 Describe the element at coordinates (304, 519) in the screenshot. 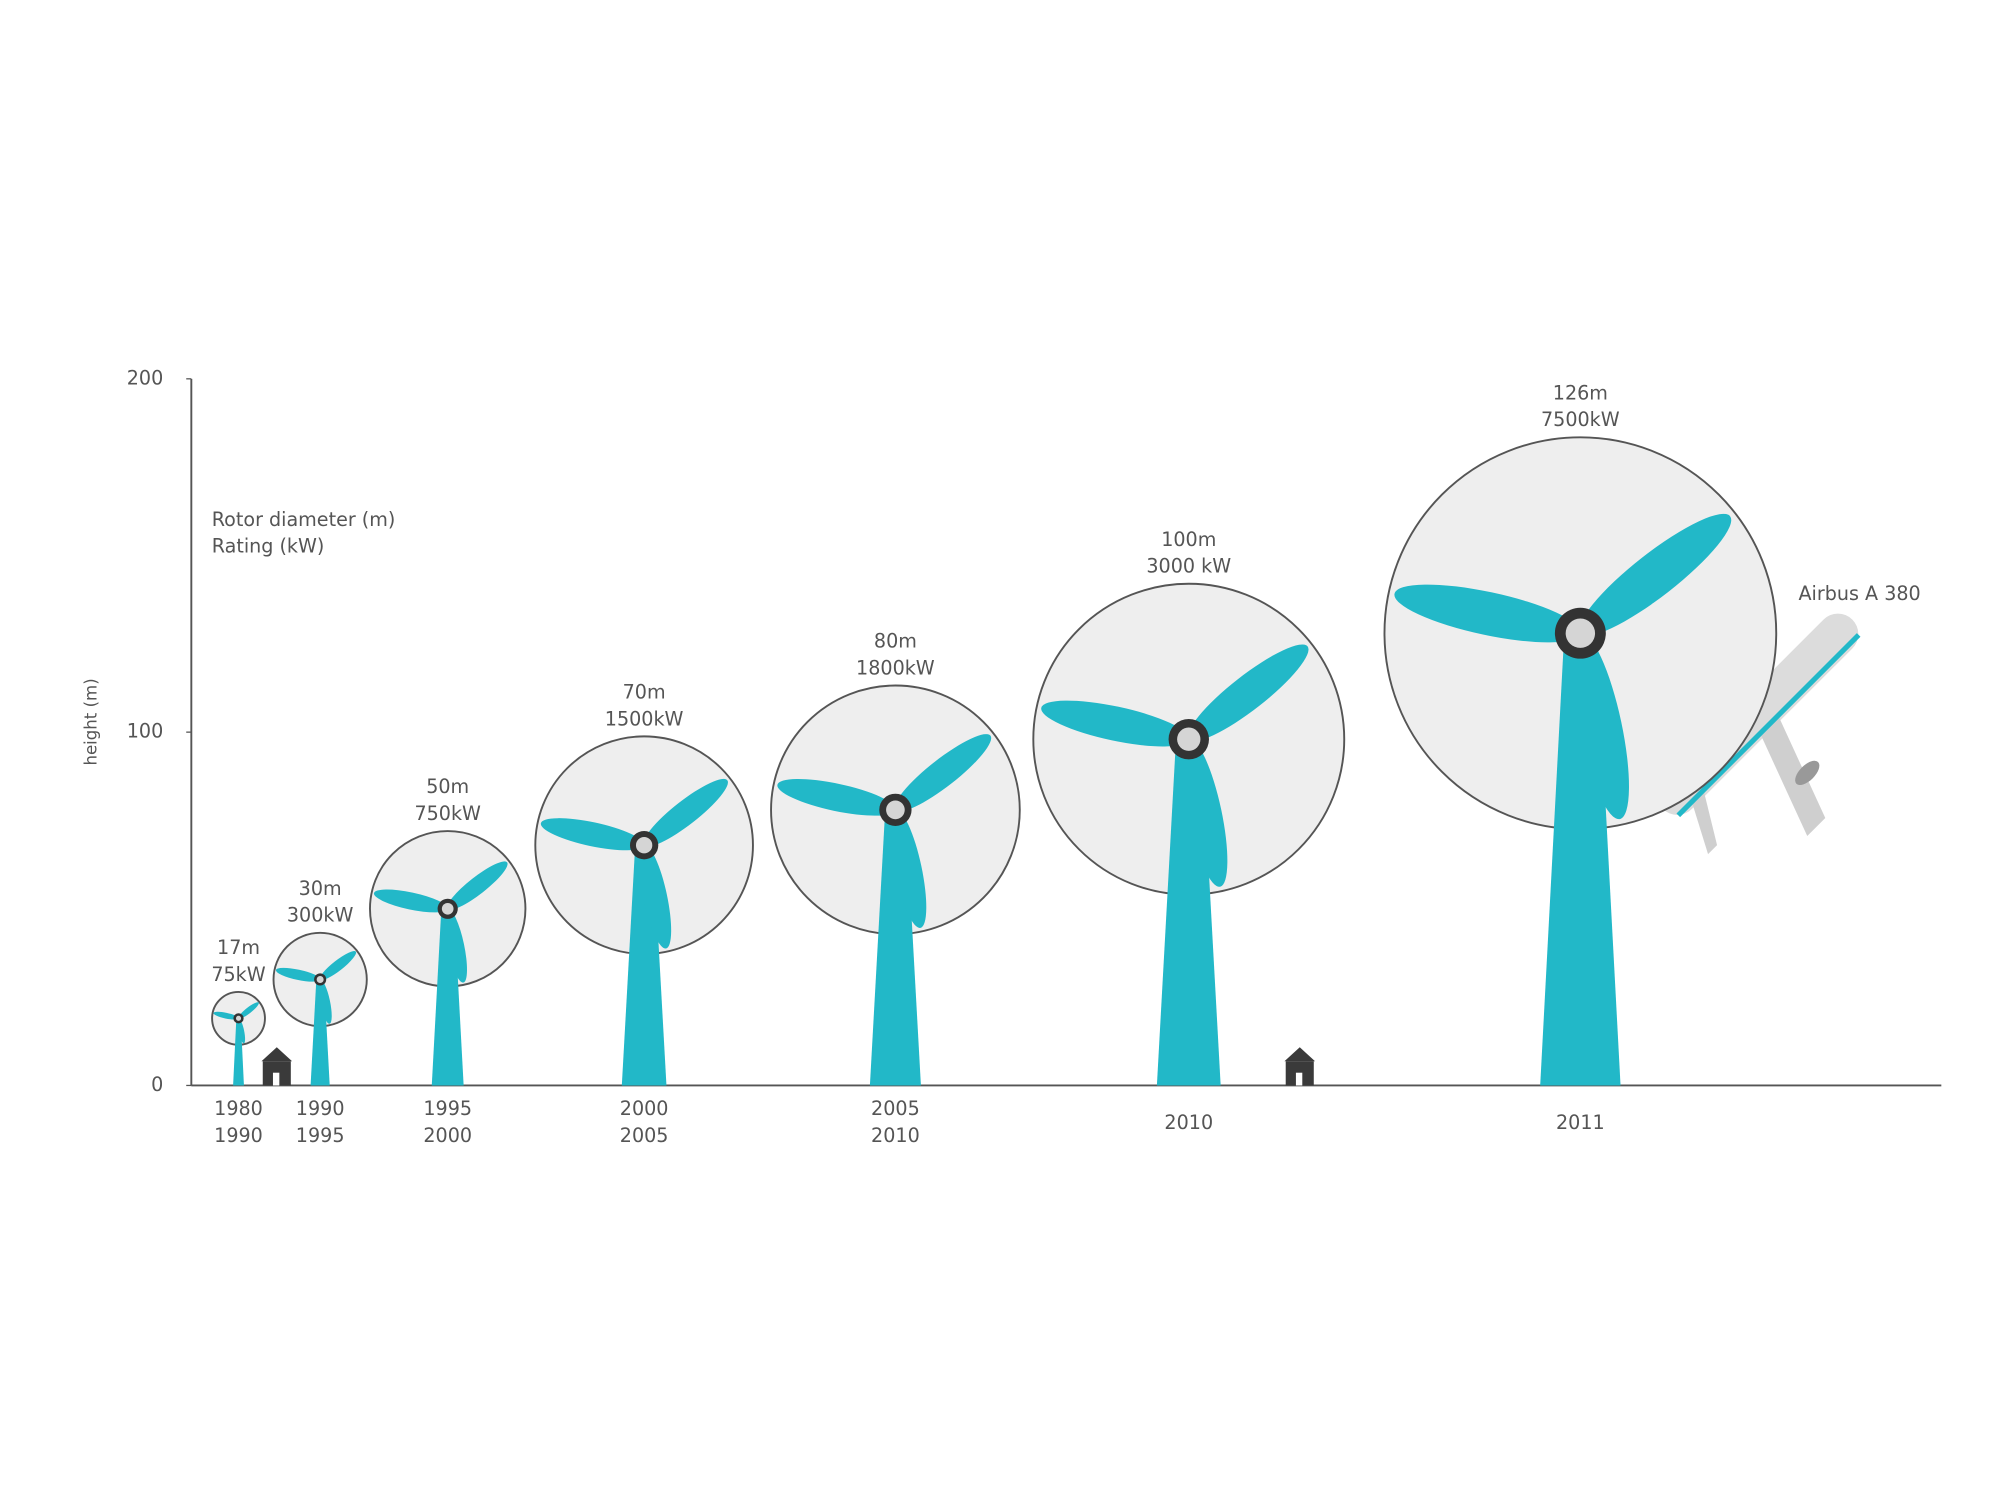

I see `legend-diameter: Rotor diameter (m)` at that location.